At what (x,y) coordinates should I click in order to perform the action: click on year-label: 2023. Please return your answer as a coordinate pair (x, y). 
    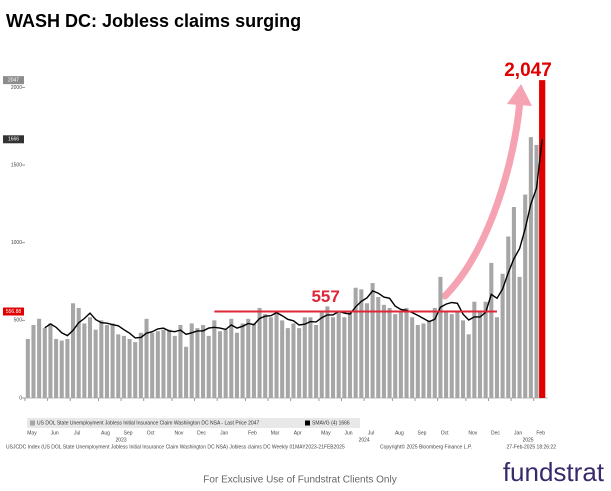
    Looking at the image, I should click on (121, 440).